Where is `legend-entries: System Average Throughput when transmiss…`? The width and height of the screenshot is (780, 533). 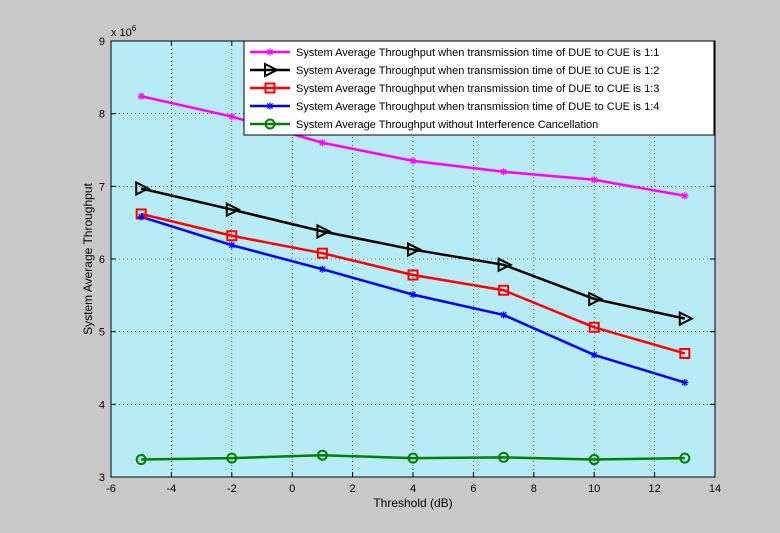 legend-entries: System Average Throughput when transmiss… is located at coordinates (454, 89).